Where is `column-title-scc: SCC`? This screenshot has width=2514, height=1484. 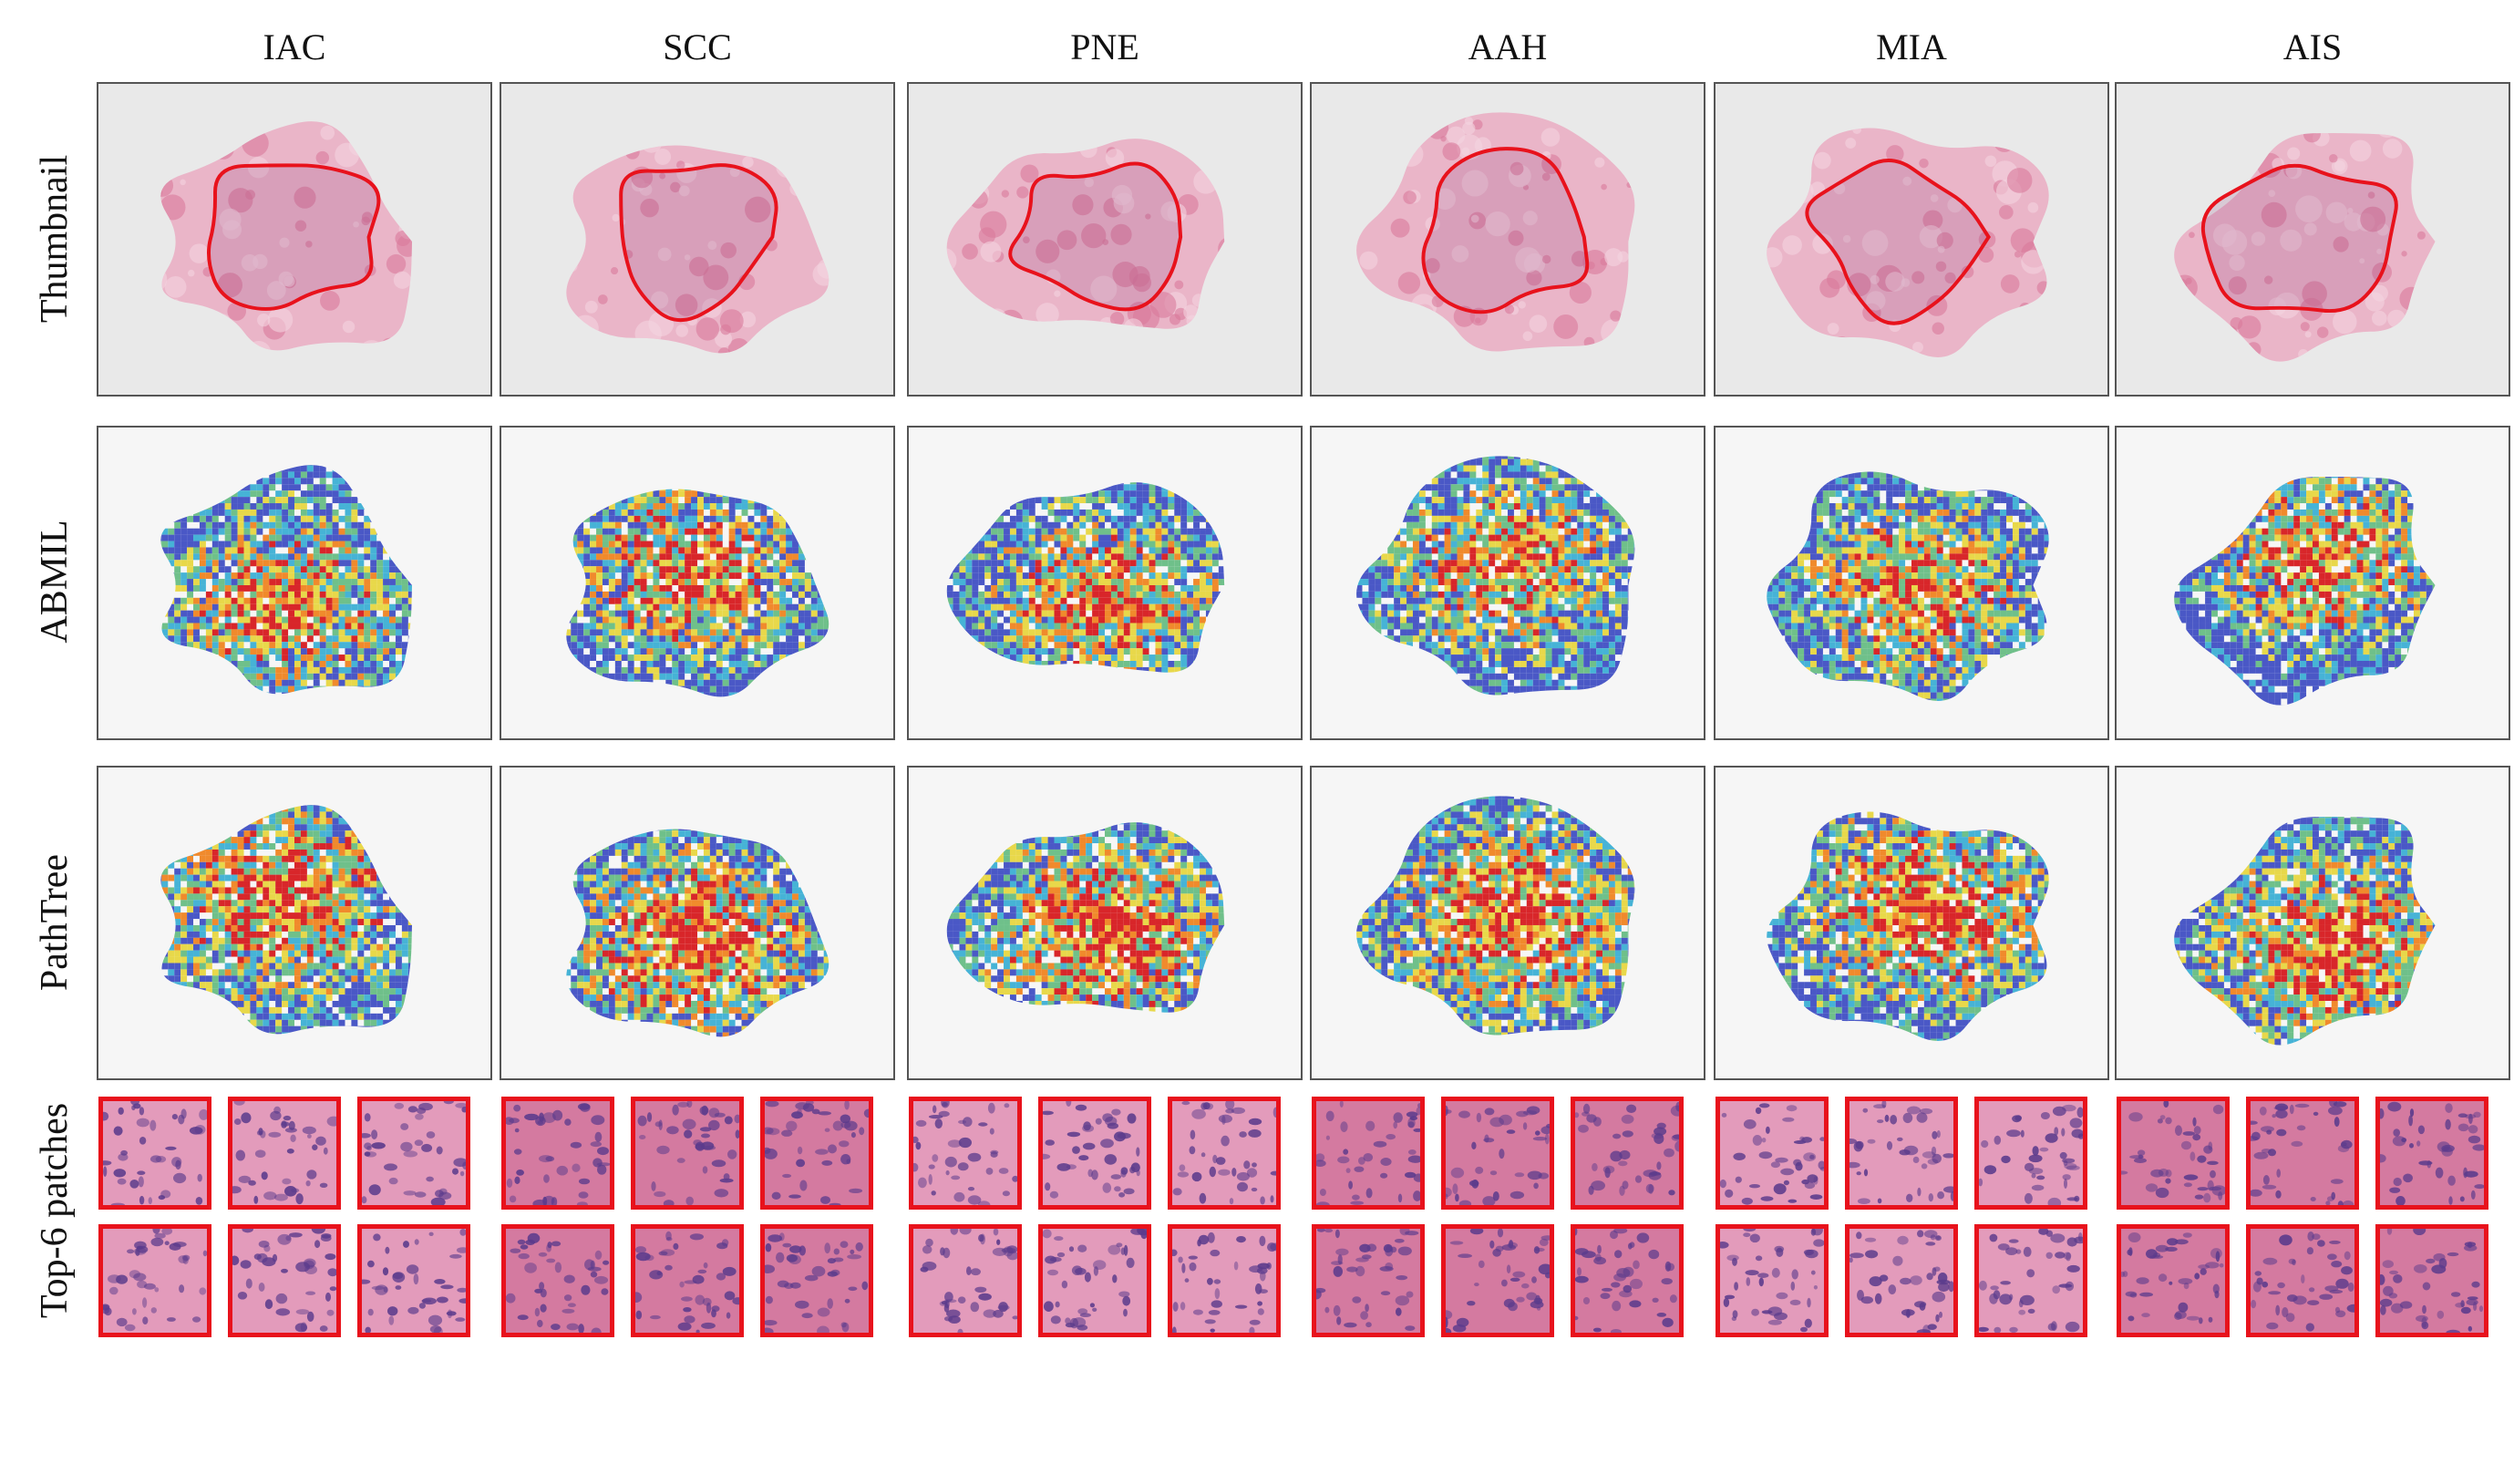 column-title-scc: SCC is located at coordinates (697, 47).